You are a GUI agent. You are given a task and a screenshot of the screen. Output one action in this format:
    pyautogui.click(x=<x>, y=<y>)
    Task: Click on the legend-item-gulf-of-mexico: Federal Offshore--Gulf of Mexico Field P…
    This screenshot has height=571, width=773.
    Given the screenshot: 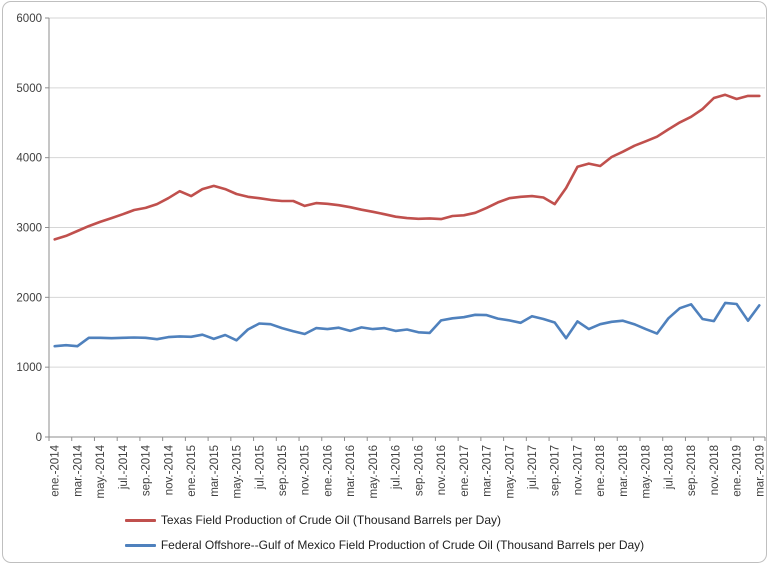 What is the action you would take?
    pyautogui.click(x=384, y=545)
    